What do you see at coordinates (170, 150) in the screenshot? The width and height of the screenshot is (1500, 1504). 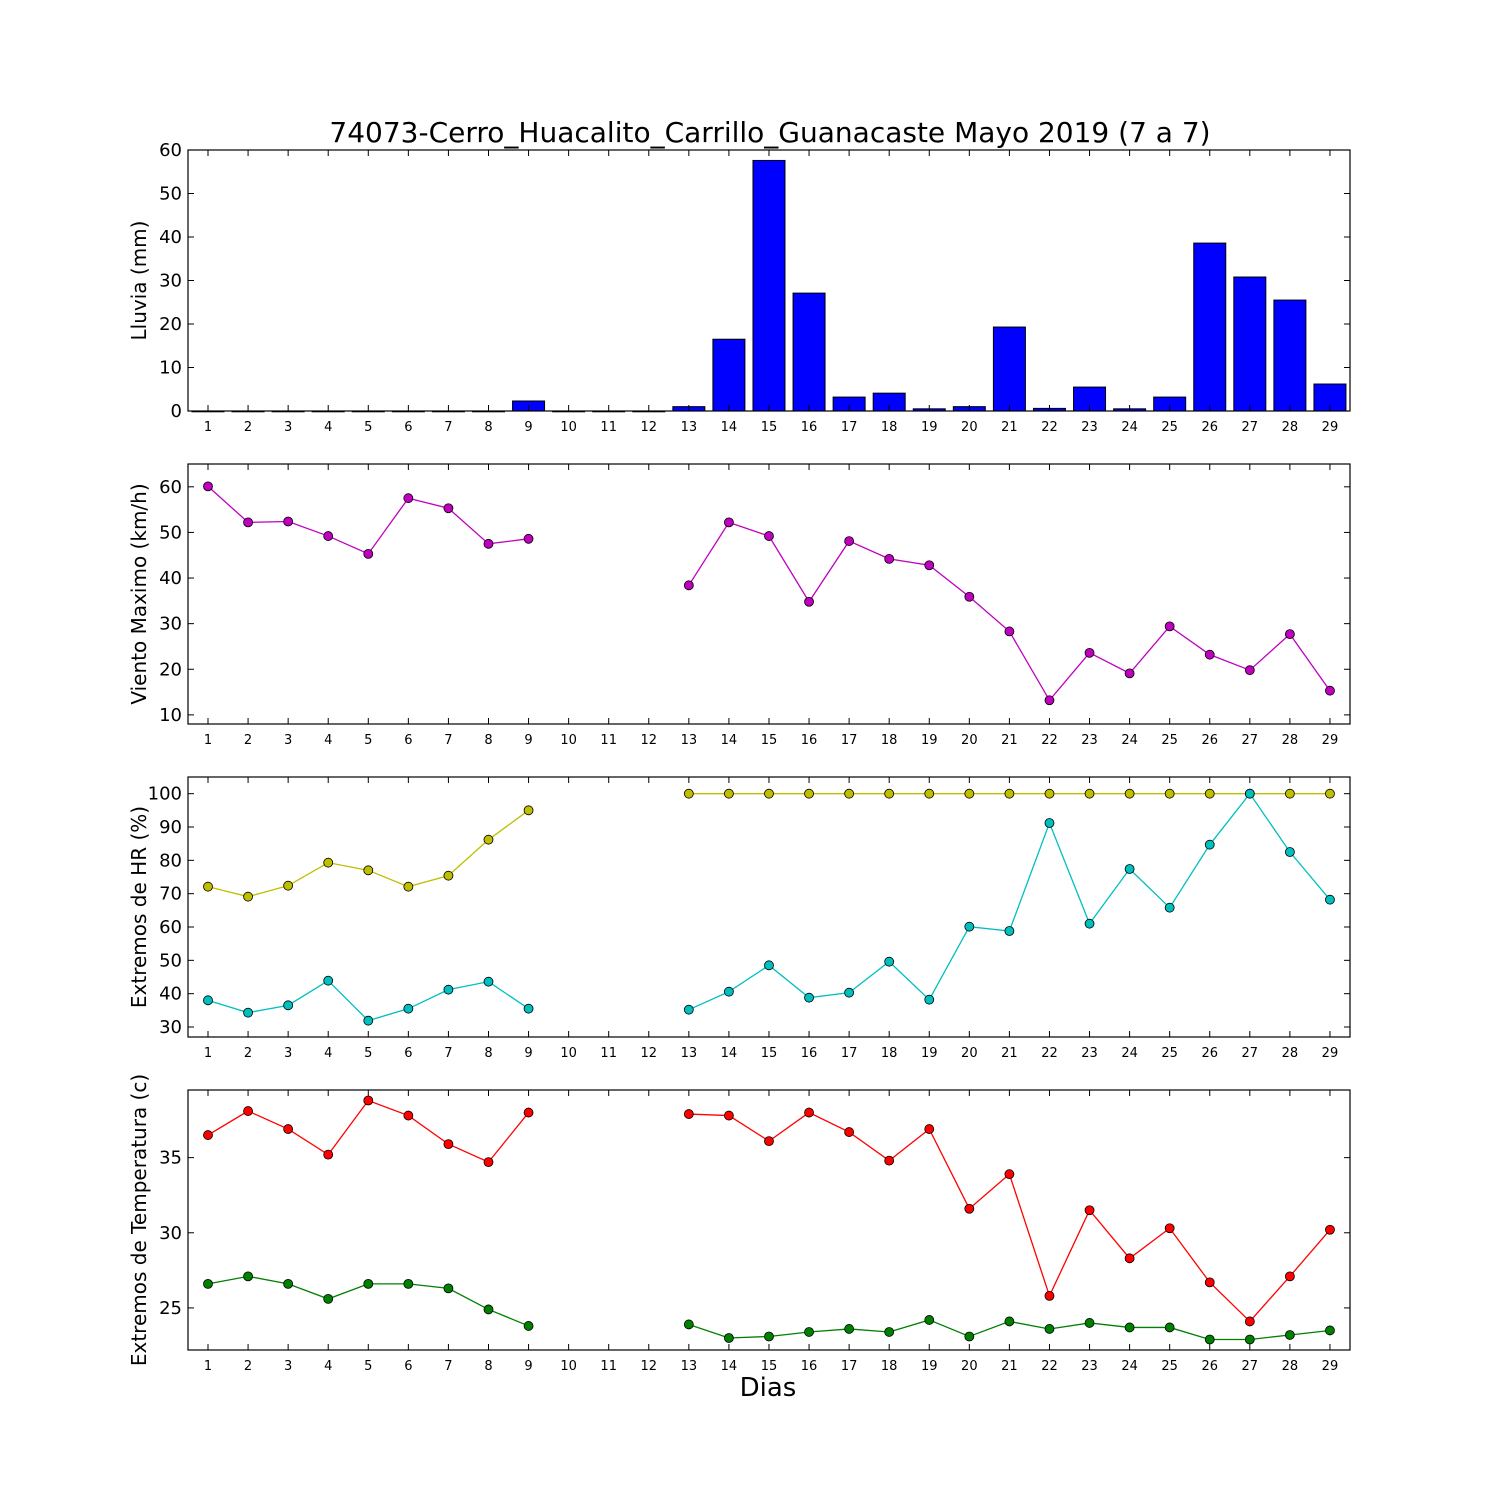 I see `y-tick-label: 60` at bounding box center [170, 150].